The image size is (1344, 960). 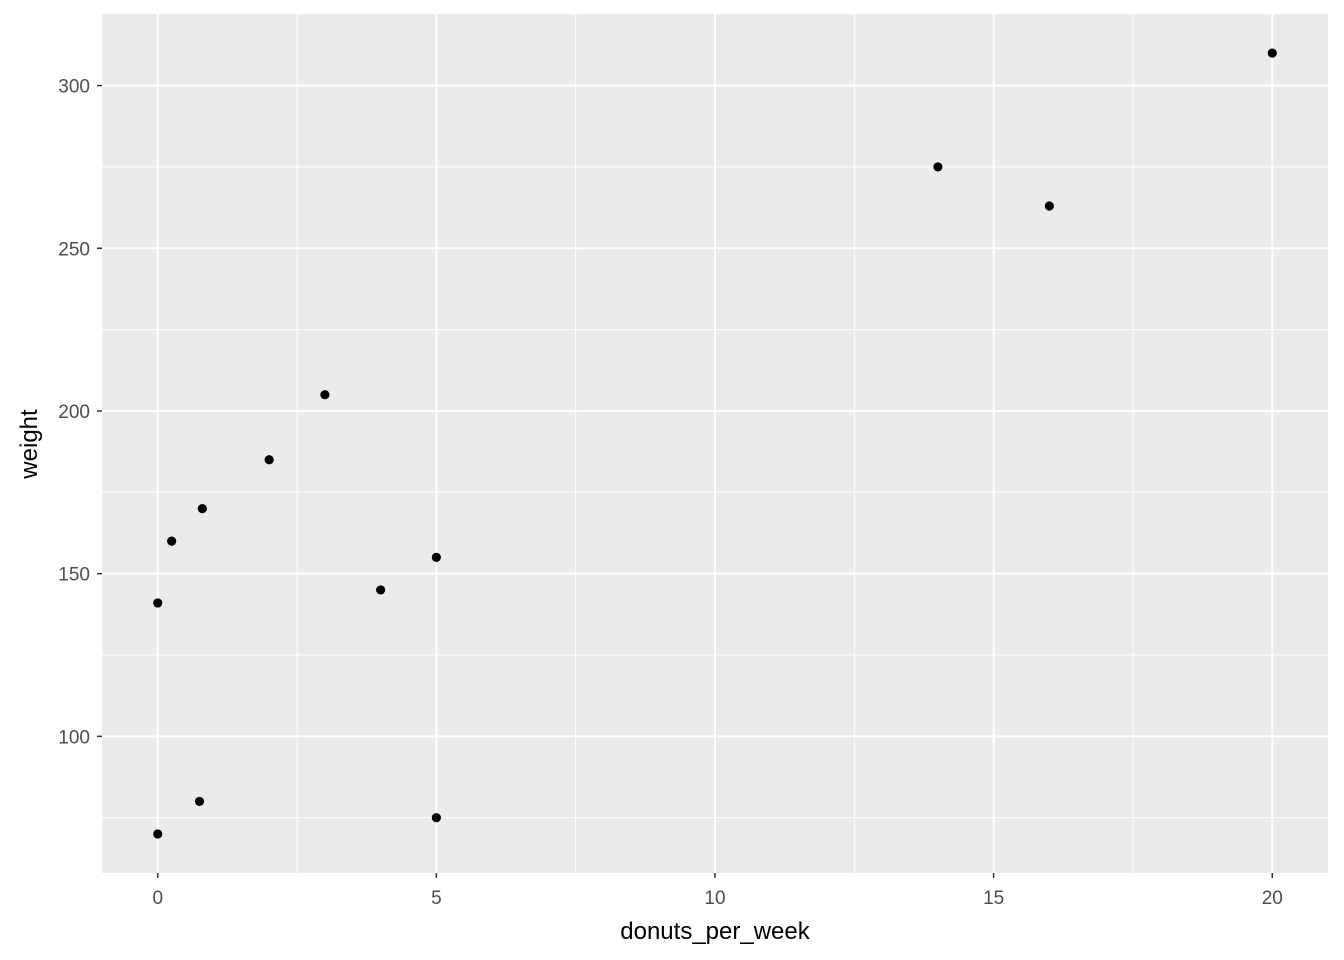 What do you see at coordinates (74, 737) in the screenshot?
I see `y-tick-label: 100` at bounding box center [74, 737].